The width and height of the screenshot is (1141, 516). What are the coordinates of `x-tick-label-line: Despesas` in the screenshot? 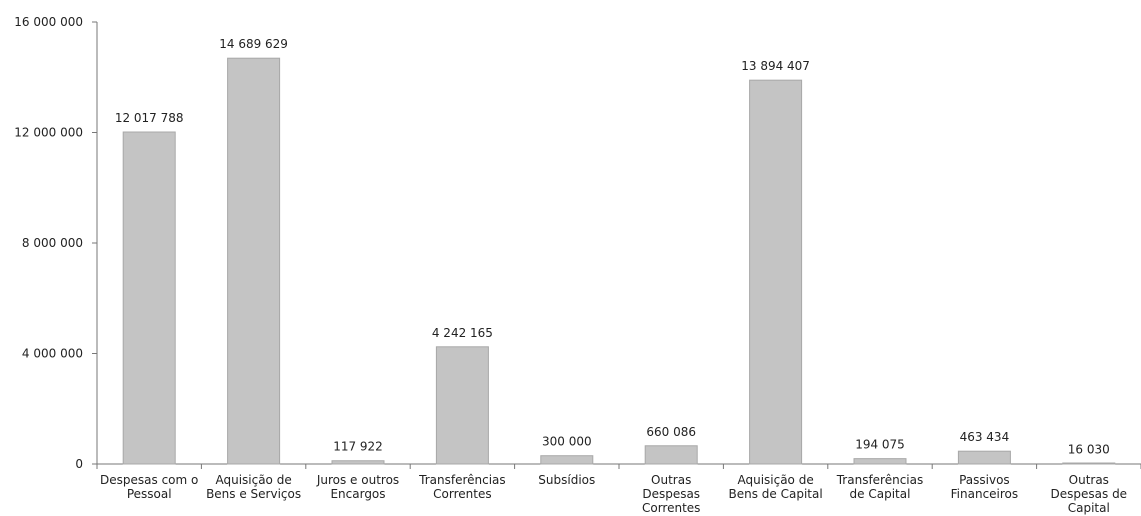 It's located at (671, 494).